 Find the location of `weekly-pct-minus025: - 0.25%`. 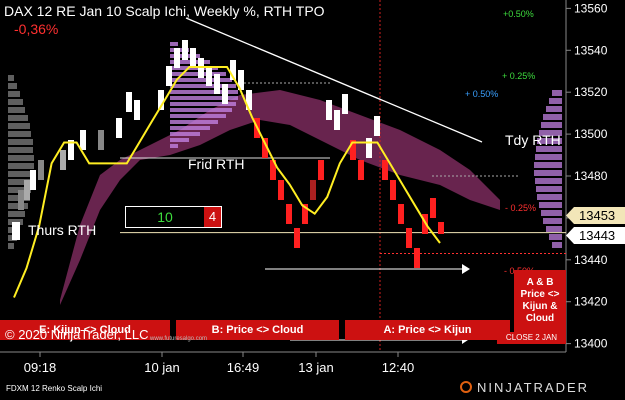

weekly-pct-minus025: - 0.25% is located at coordinates (521, 208).